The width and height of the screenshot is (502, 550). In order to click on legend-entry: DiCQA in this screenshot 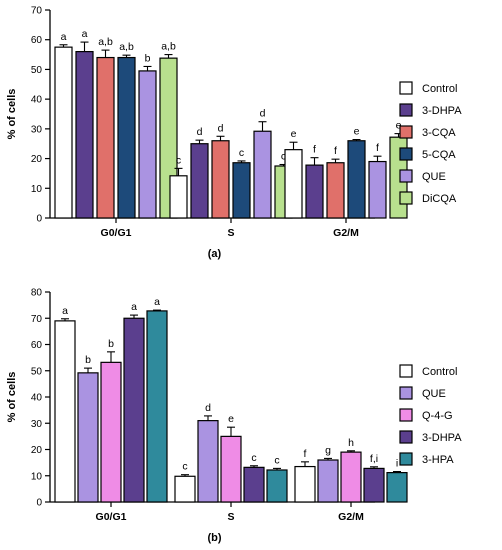, I will do `click(439, 199)`.